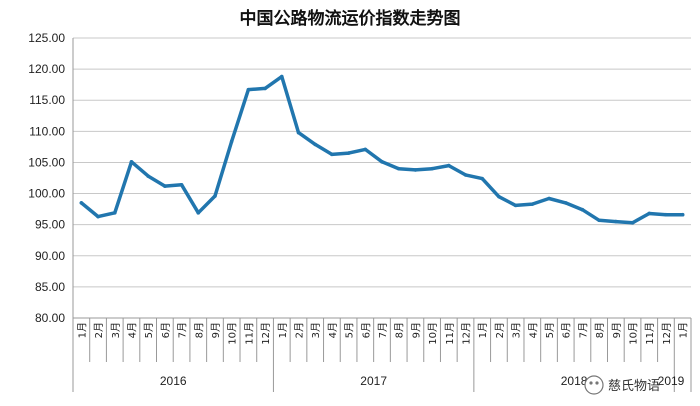  Describe the element at coordinates (50, 256) in the screenshot. I see `y-tick-label: 90.00` at that location.